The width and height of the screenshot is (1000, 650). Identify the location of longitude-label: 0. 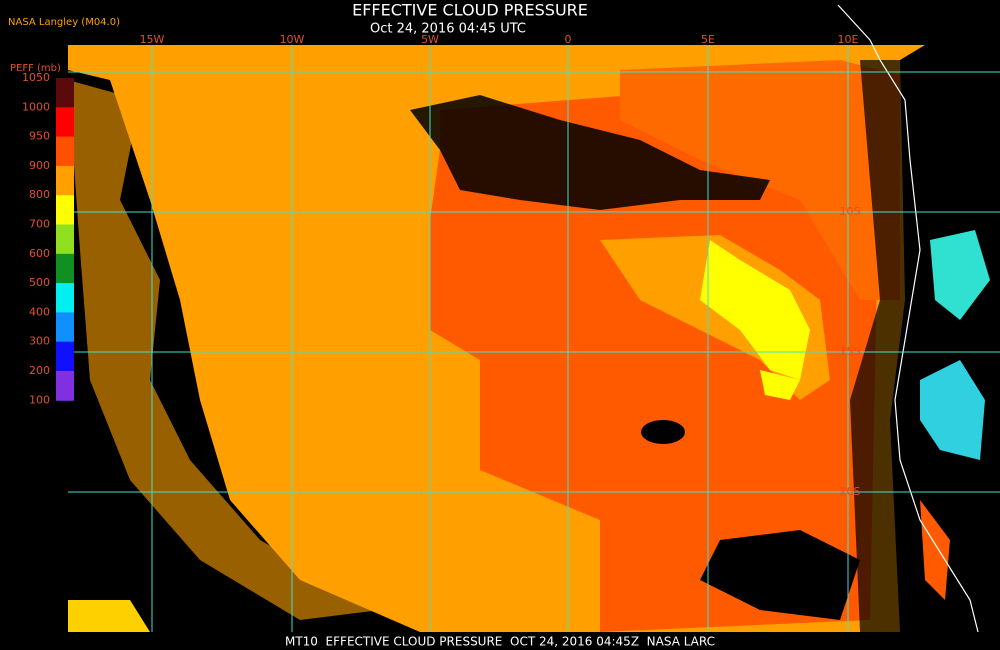
(568, 39).